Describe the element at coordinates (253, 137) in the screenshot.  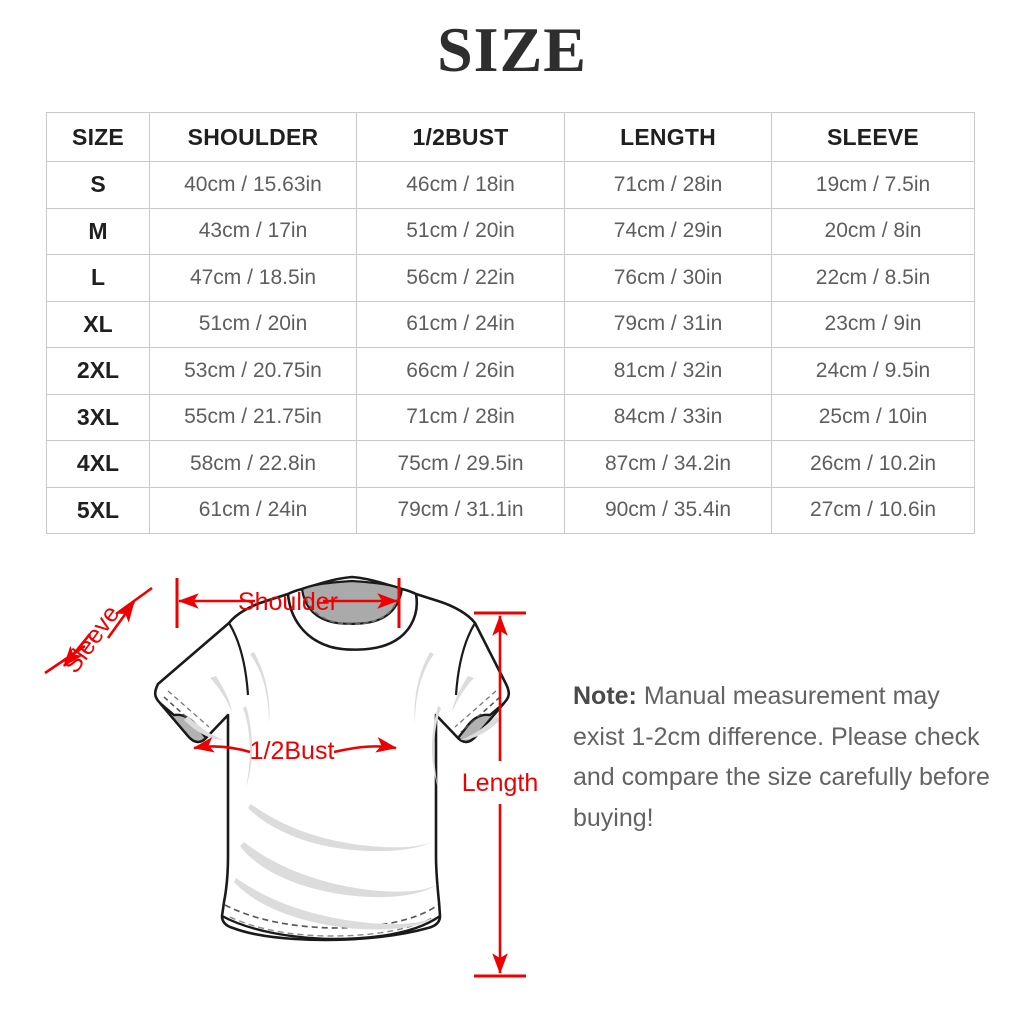
I see `column-header-shoulder: SHOULDER` at that location.